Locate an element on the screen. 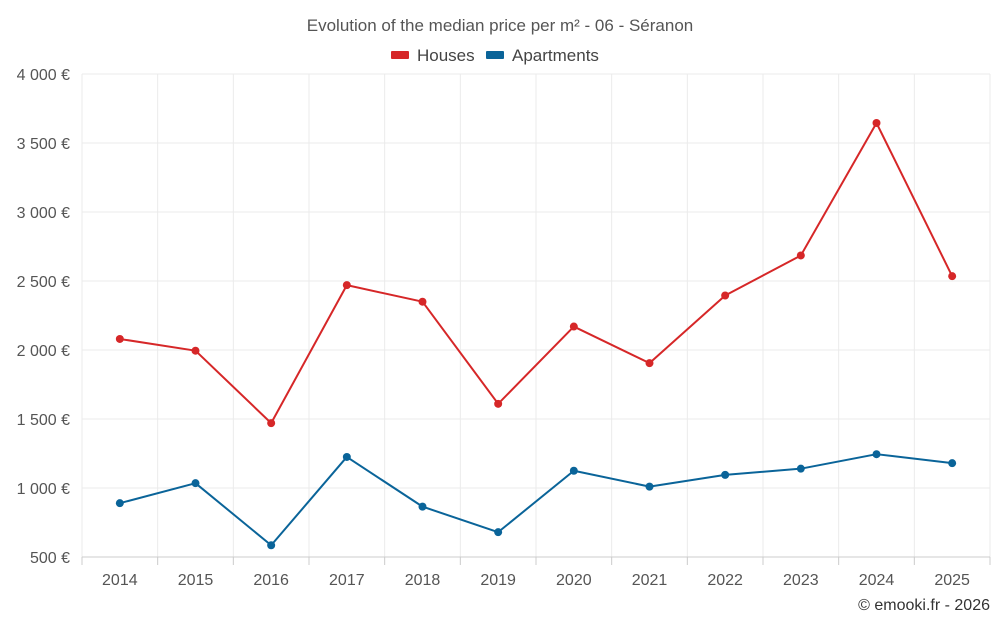 This screenshot has width=1000, height=625. y-tick-label: 1 000 € is located at coordinates (43, 489).